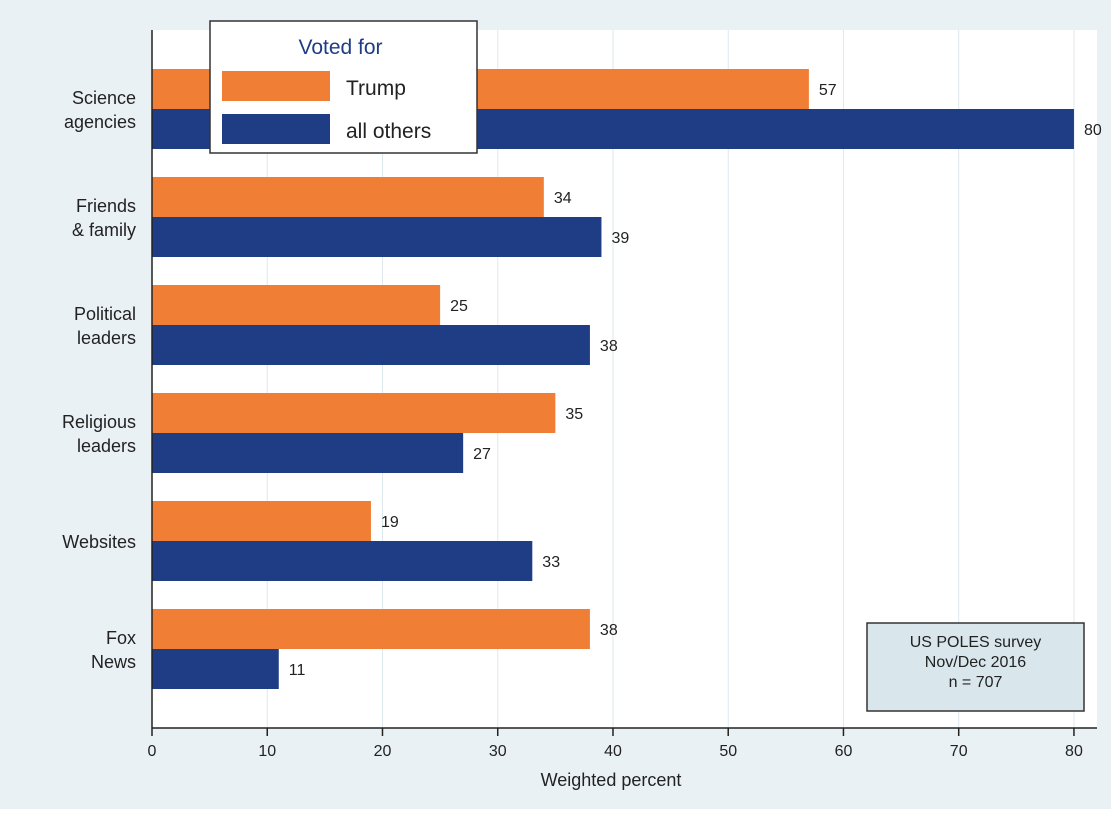 Image resolution: width=1111 pixels, height=814 pixels. I want to click on data-label: 39, so click(620, 238).